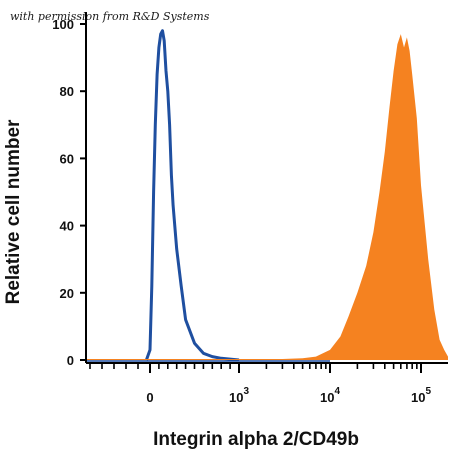 The image size is (450, 451). Describe the element at coordinates (110, 16) in the screenshot. I see `watermark-text: with permission from R&D Systems` at that location.